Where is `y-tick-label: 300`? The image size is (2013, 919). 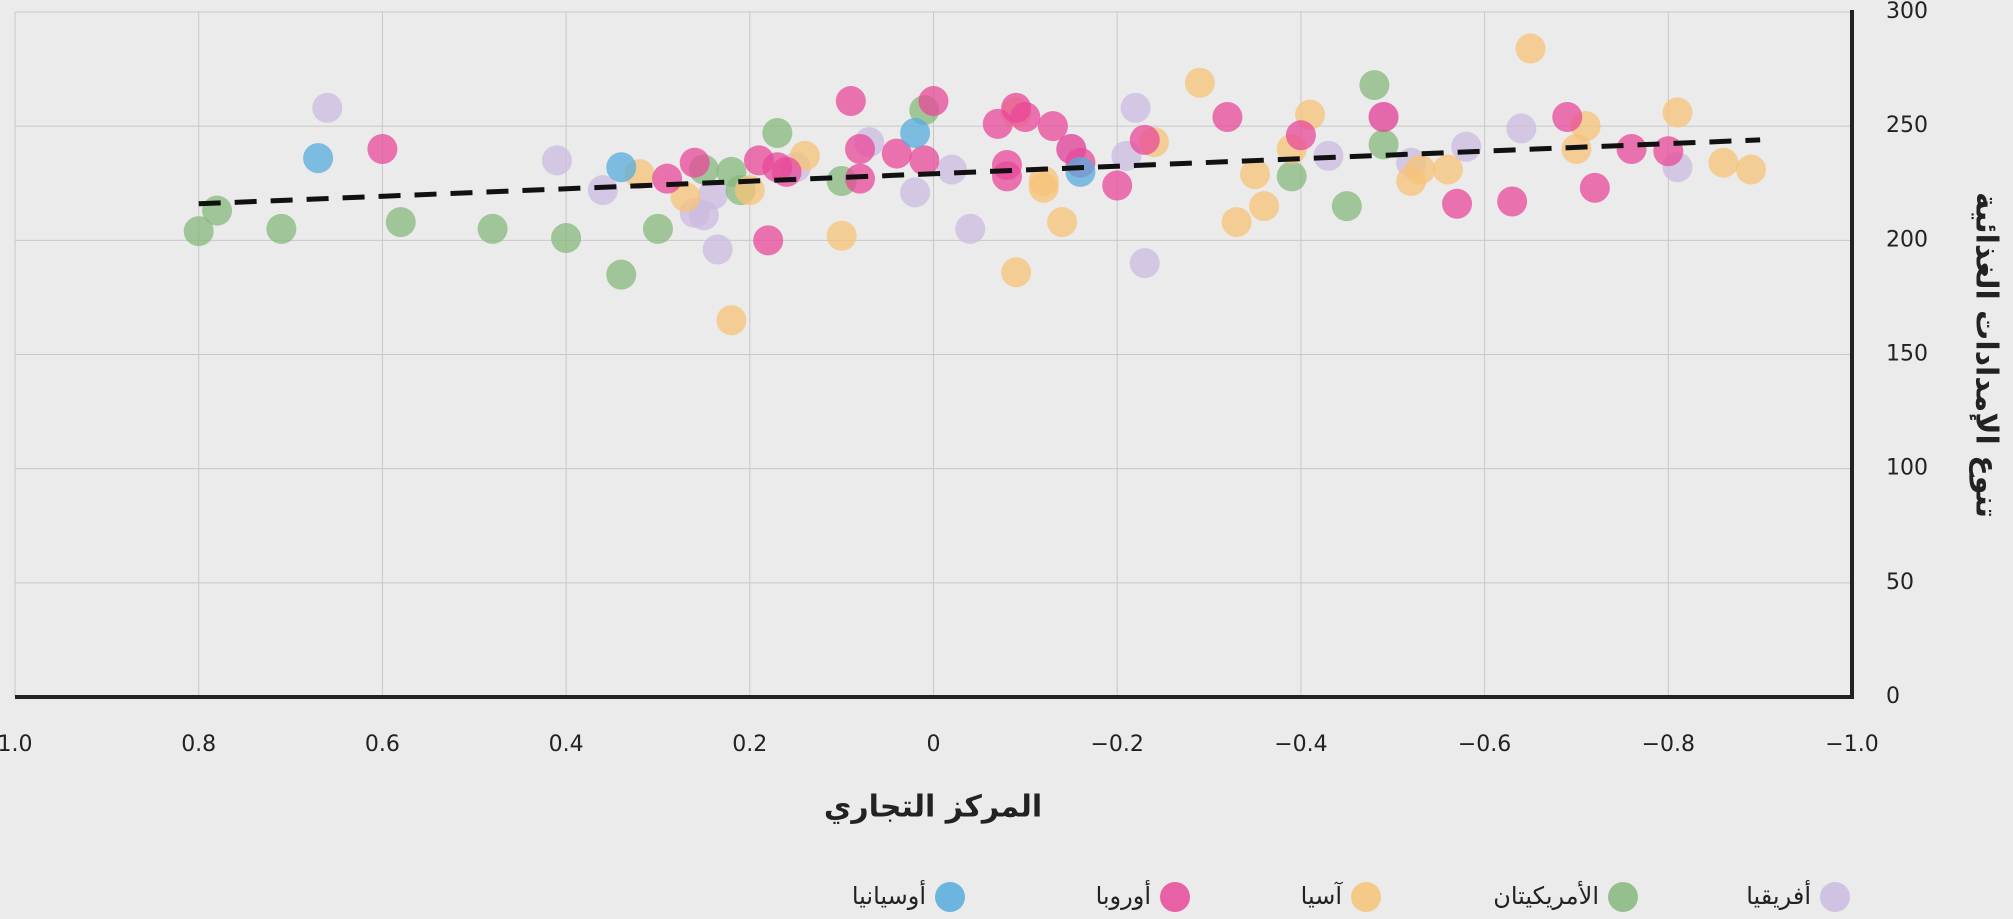 y-tick-label: 300 is located at coordinates (1907, 12).